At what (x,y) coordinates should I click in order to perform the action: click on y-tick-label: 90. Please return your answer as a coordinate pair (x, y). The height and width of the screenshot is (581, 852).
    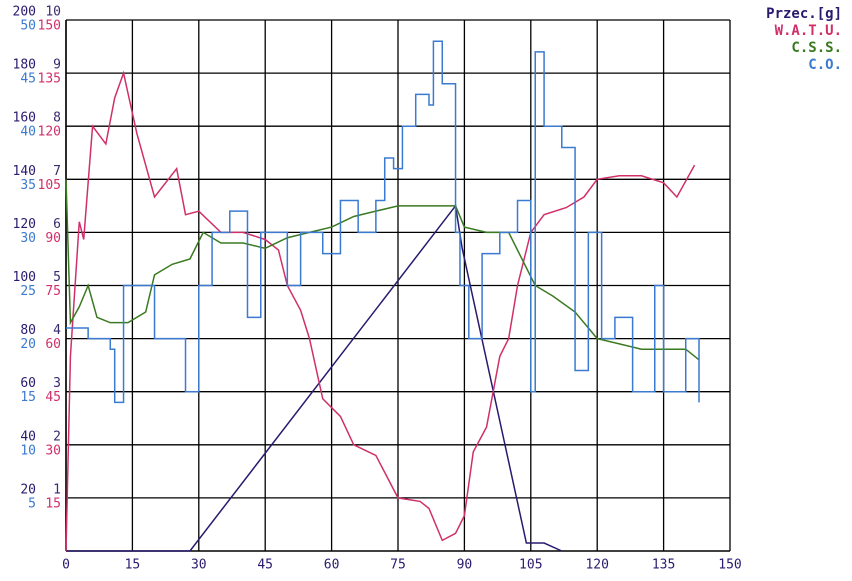
    Looking at the image, I should click on (53, 238).